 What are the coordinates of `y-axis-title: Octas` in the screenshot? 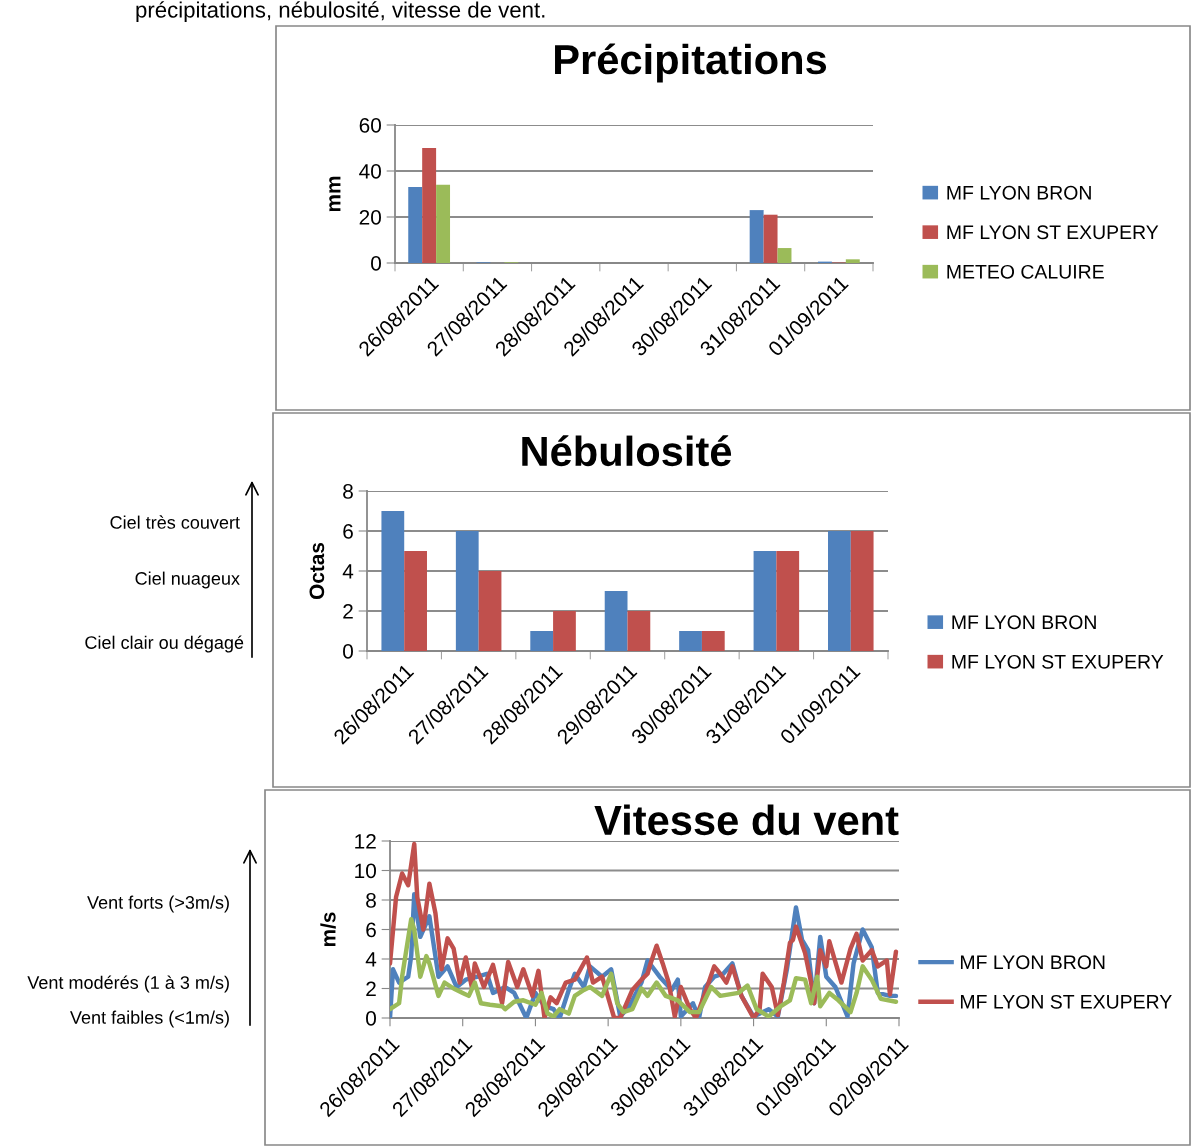 It's located at (317, 571).